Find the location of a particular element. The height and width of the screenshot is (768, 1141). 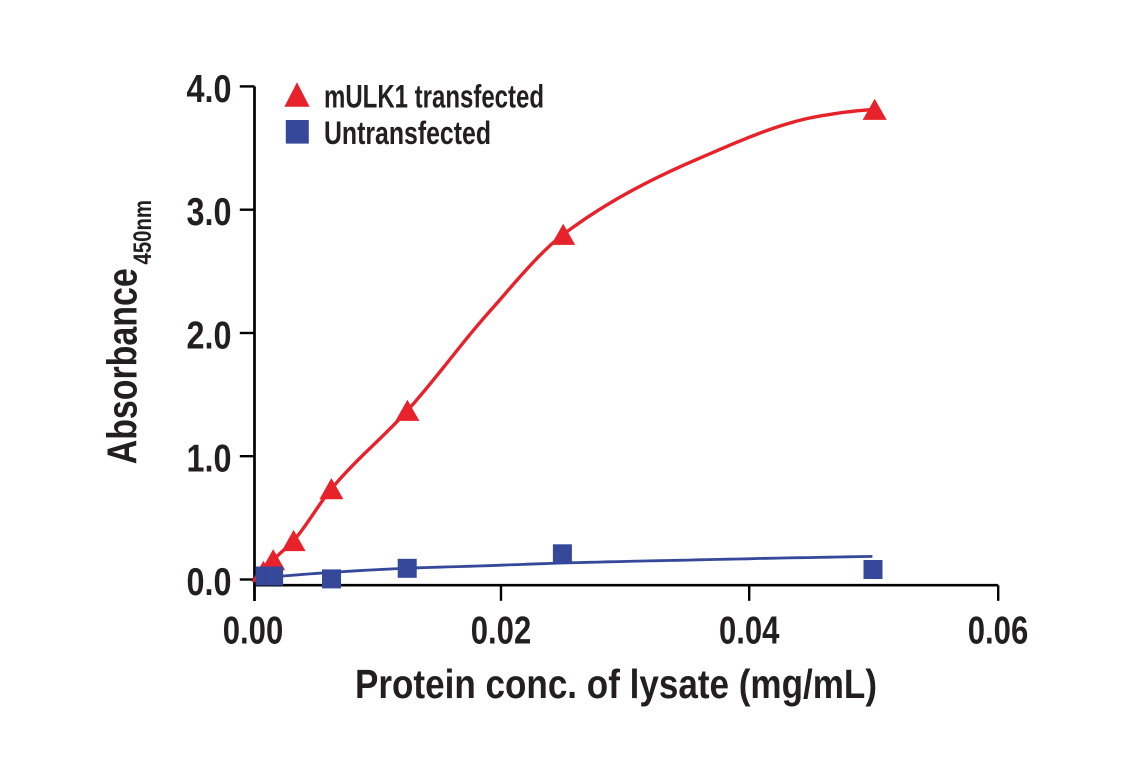

svg-text: 0.04 is located at coordinates (749, 631).